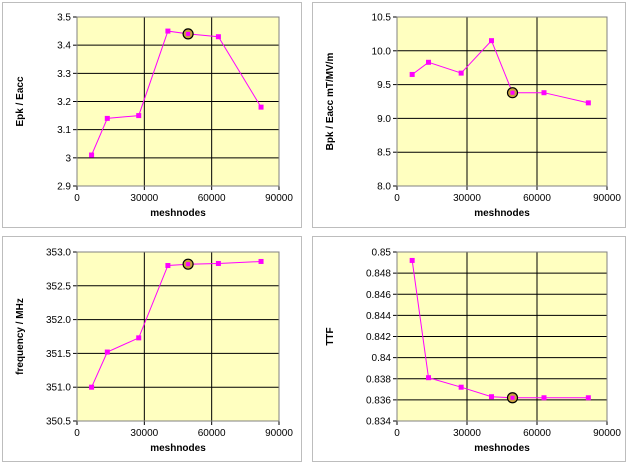 The image size is (629, 464). What do you see at coordinates (382, 18) in the screenshot?
I see `y-tick-label: 10.5` at bounding box center [382, 18].